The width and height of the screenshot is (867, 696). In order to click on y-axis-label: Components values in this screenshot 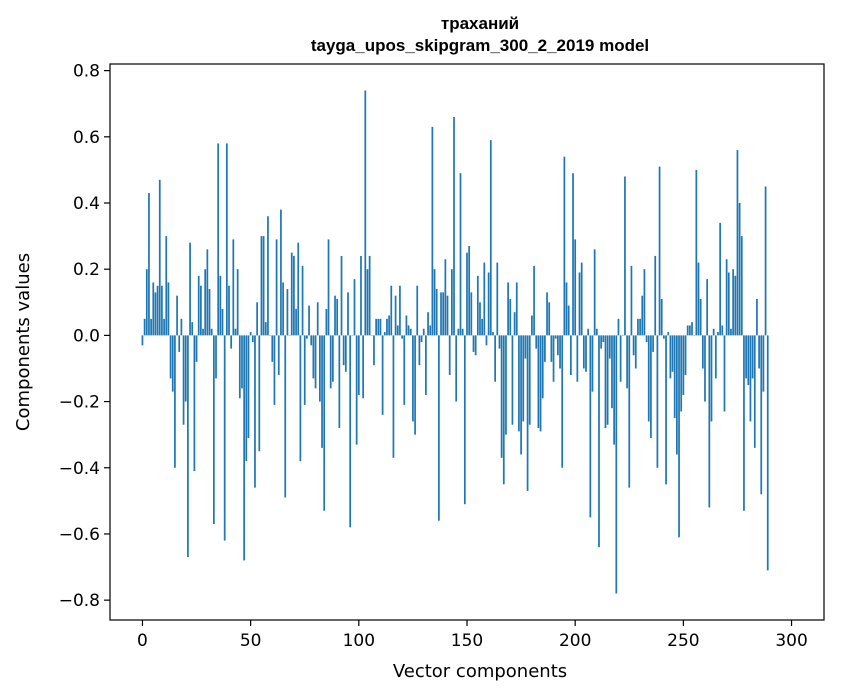, I will do `click(23, 342)`.